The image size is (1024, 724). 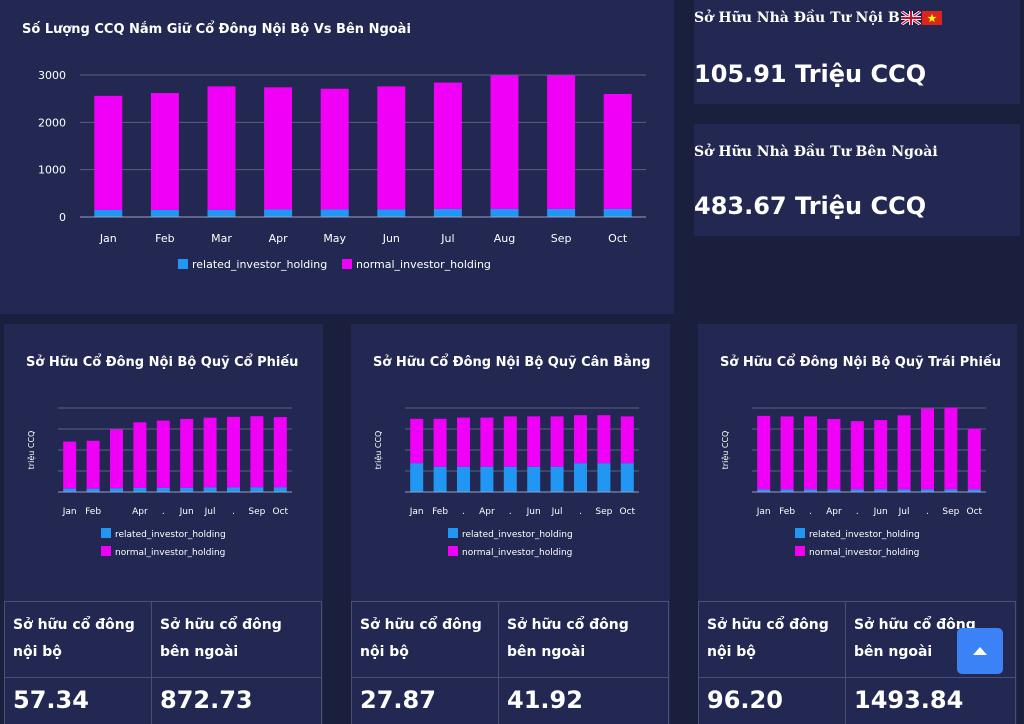 I want to click on external-holding-header: Sở hữu cổ đông bên ngoài, so click(x=236, y=639).